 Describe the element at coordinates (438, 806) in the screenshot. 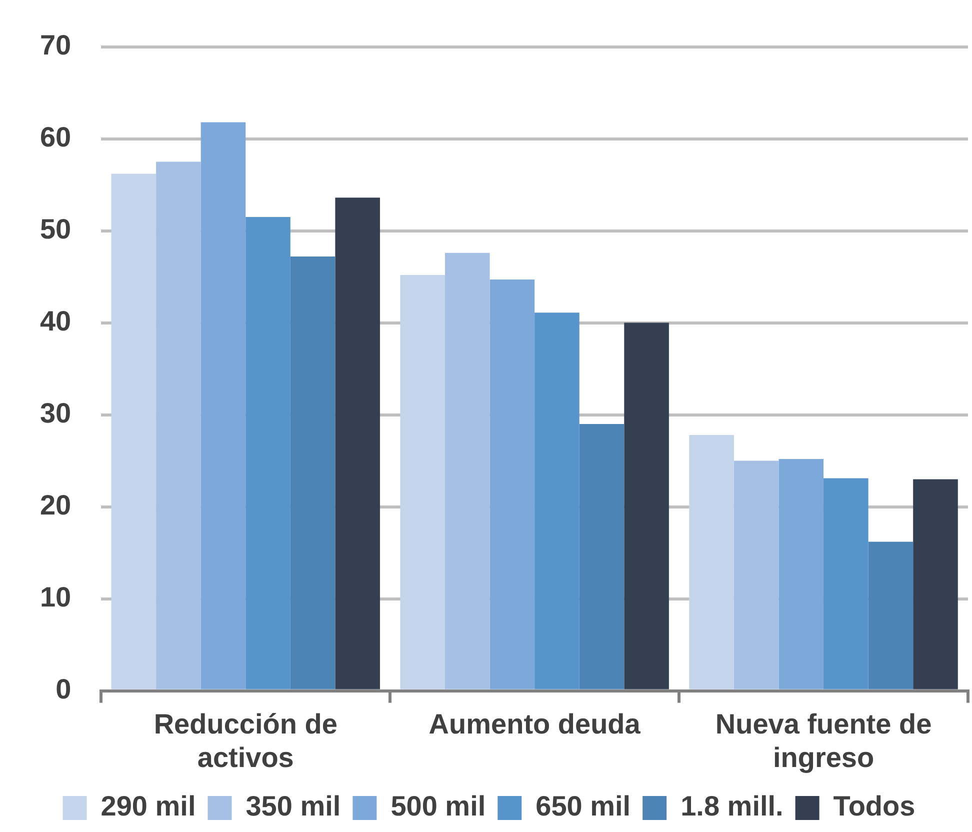

I see `legend-label: 500 mil` at that location.